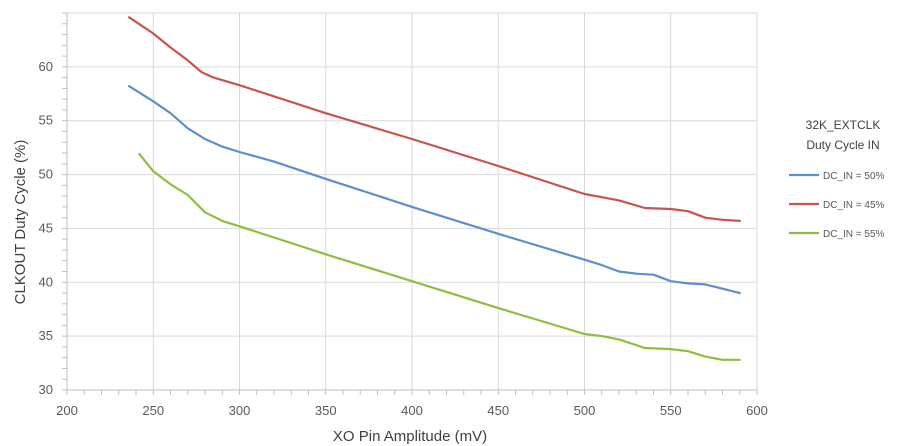  Describe the element at coordinates (46, 335) in the screenshot. I see `y-tick-label: 35` at that location.